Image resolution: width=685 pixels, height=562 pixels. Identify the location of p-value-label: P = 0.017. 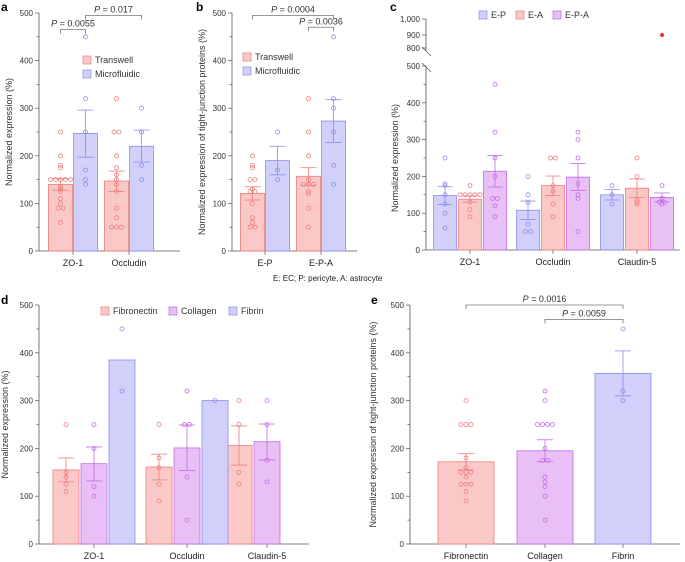
(113, 9).